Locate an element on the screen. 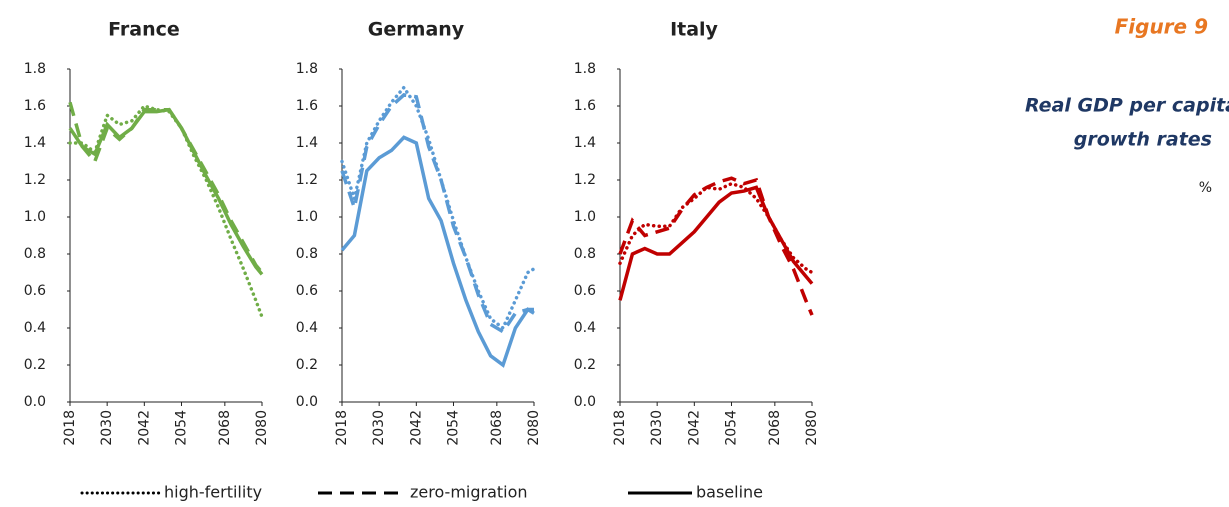 The height and width of the screenshot is (507, 1229). side-title: Real GDP per capita is located at coordinates (1127, 106).